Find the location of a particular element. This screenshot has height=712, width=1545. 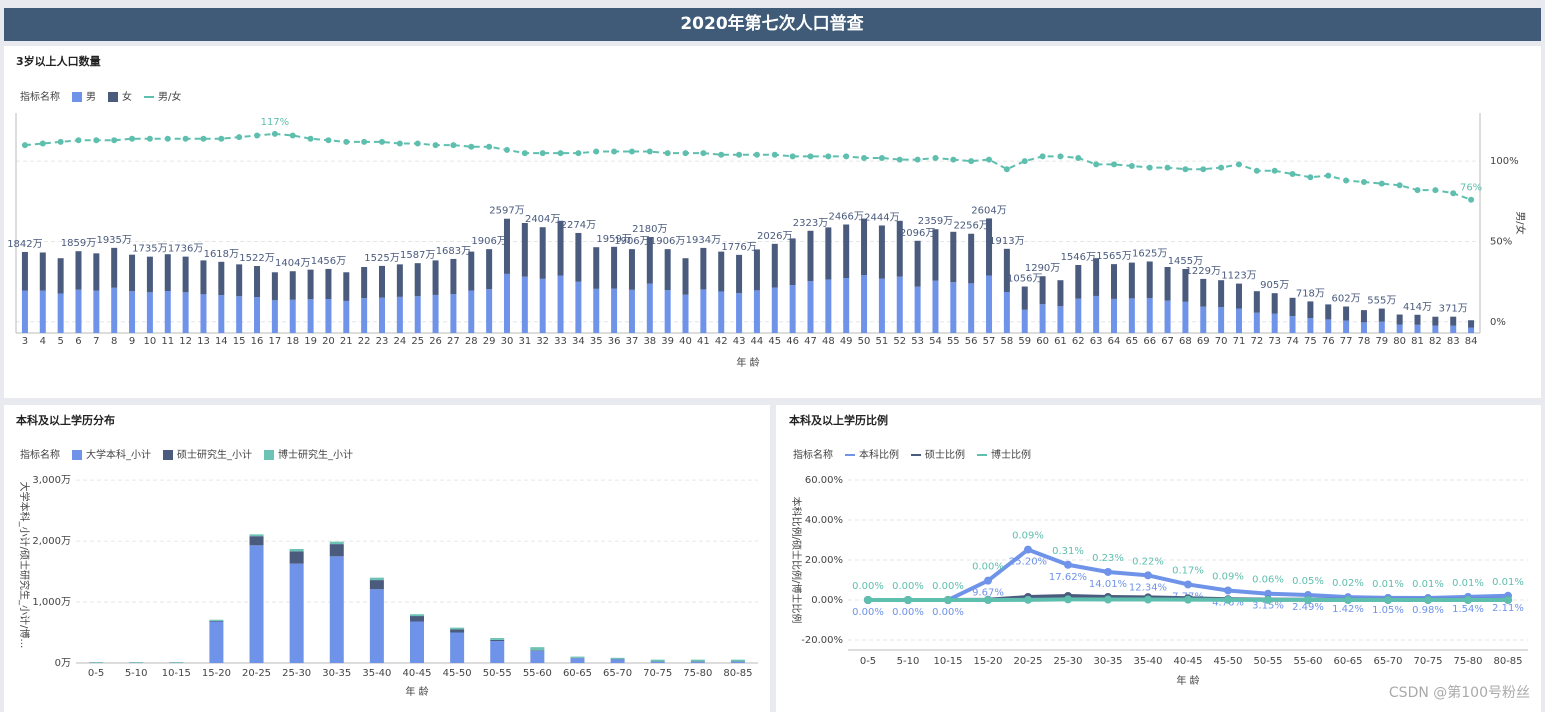

total-label: 1456万 is located at coordinates (328, 261).